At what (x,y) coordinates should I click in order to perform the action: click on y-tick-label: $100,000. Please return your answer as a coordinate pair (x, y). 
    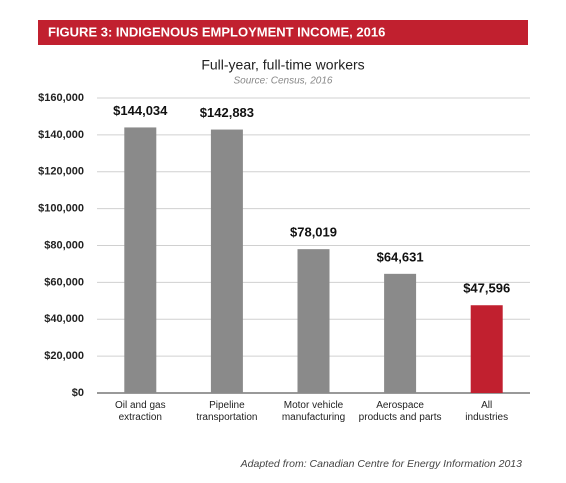
    Looking at the image, I should click on (61, 209).